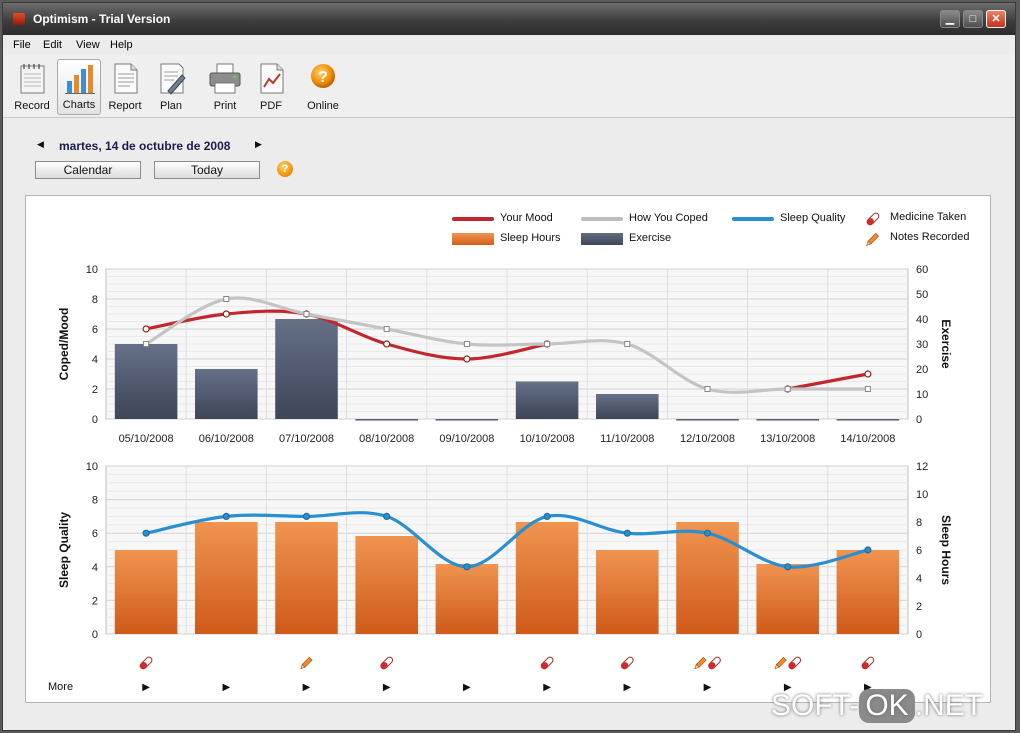 The width and height of the screenshot is (1020, 733). I want to click on y-axis-label: Sleep Quality, so click(64, 550).